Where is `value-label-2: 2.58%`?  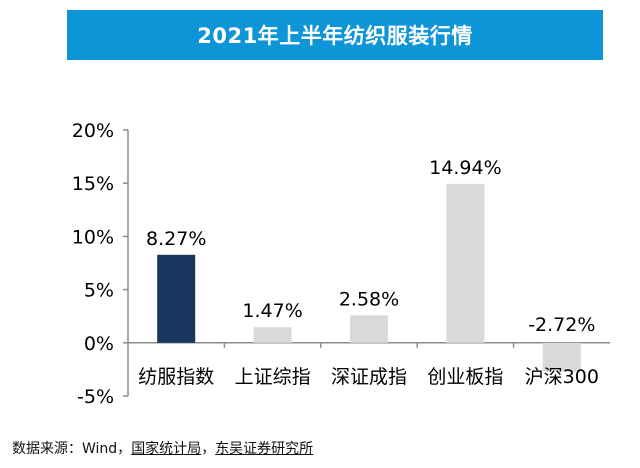 value-label-2: 2.58% is located at coordinates (369, 299).